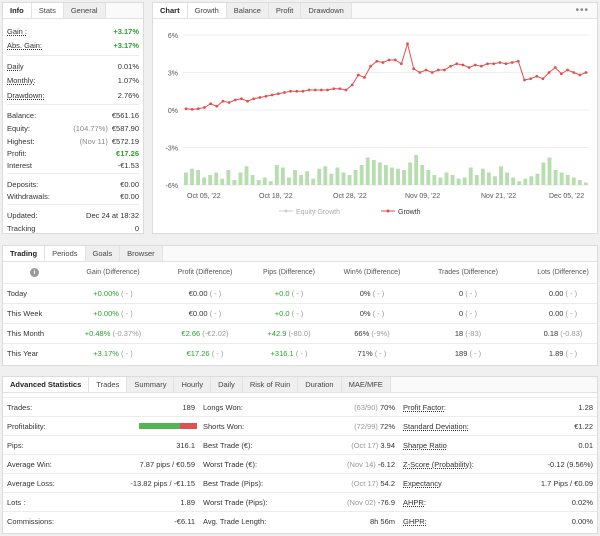 This screenshot has width=600, height=536. Describe the element at coordinates (468, 353) in the screenshot. I see `trading-cell: 189 ( - )` at that location.